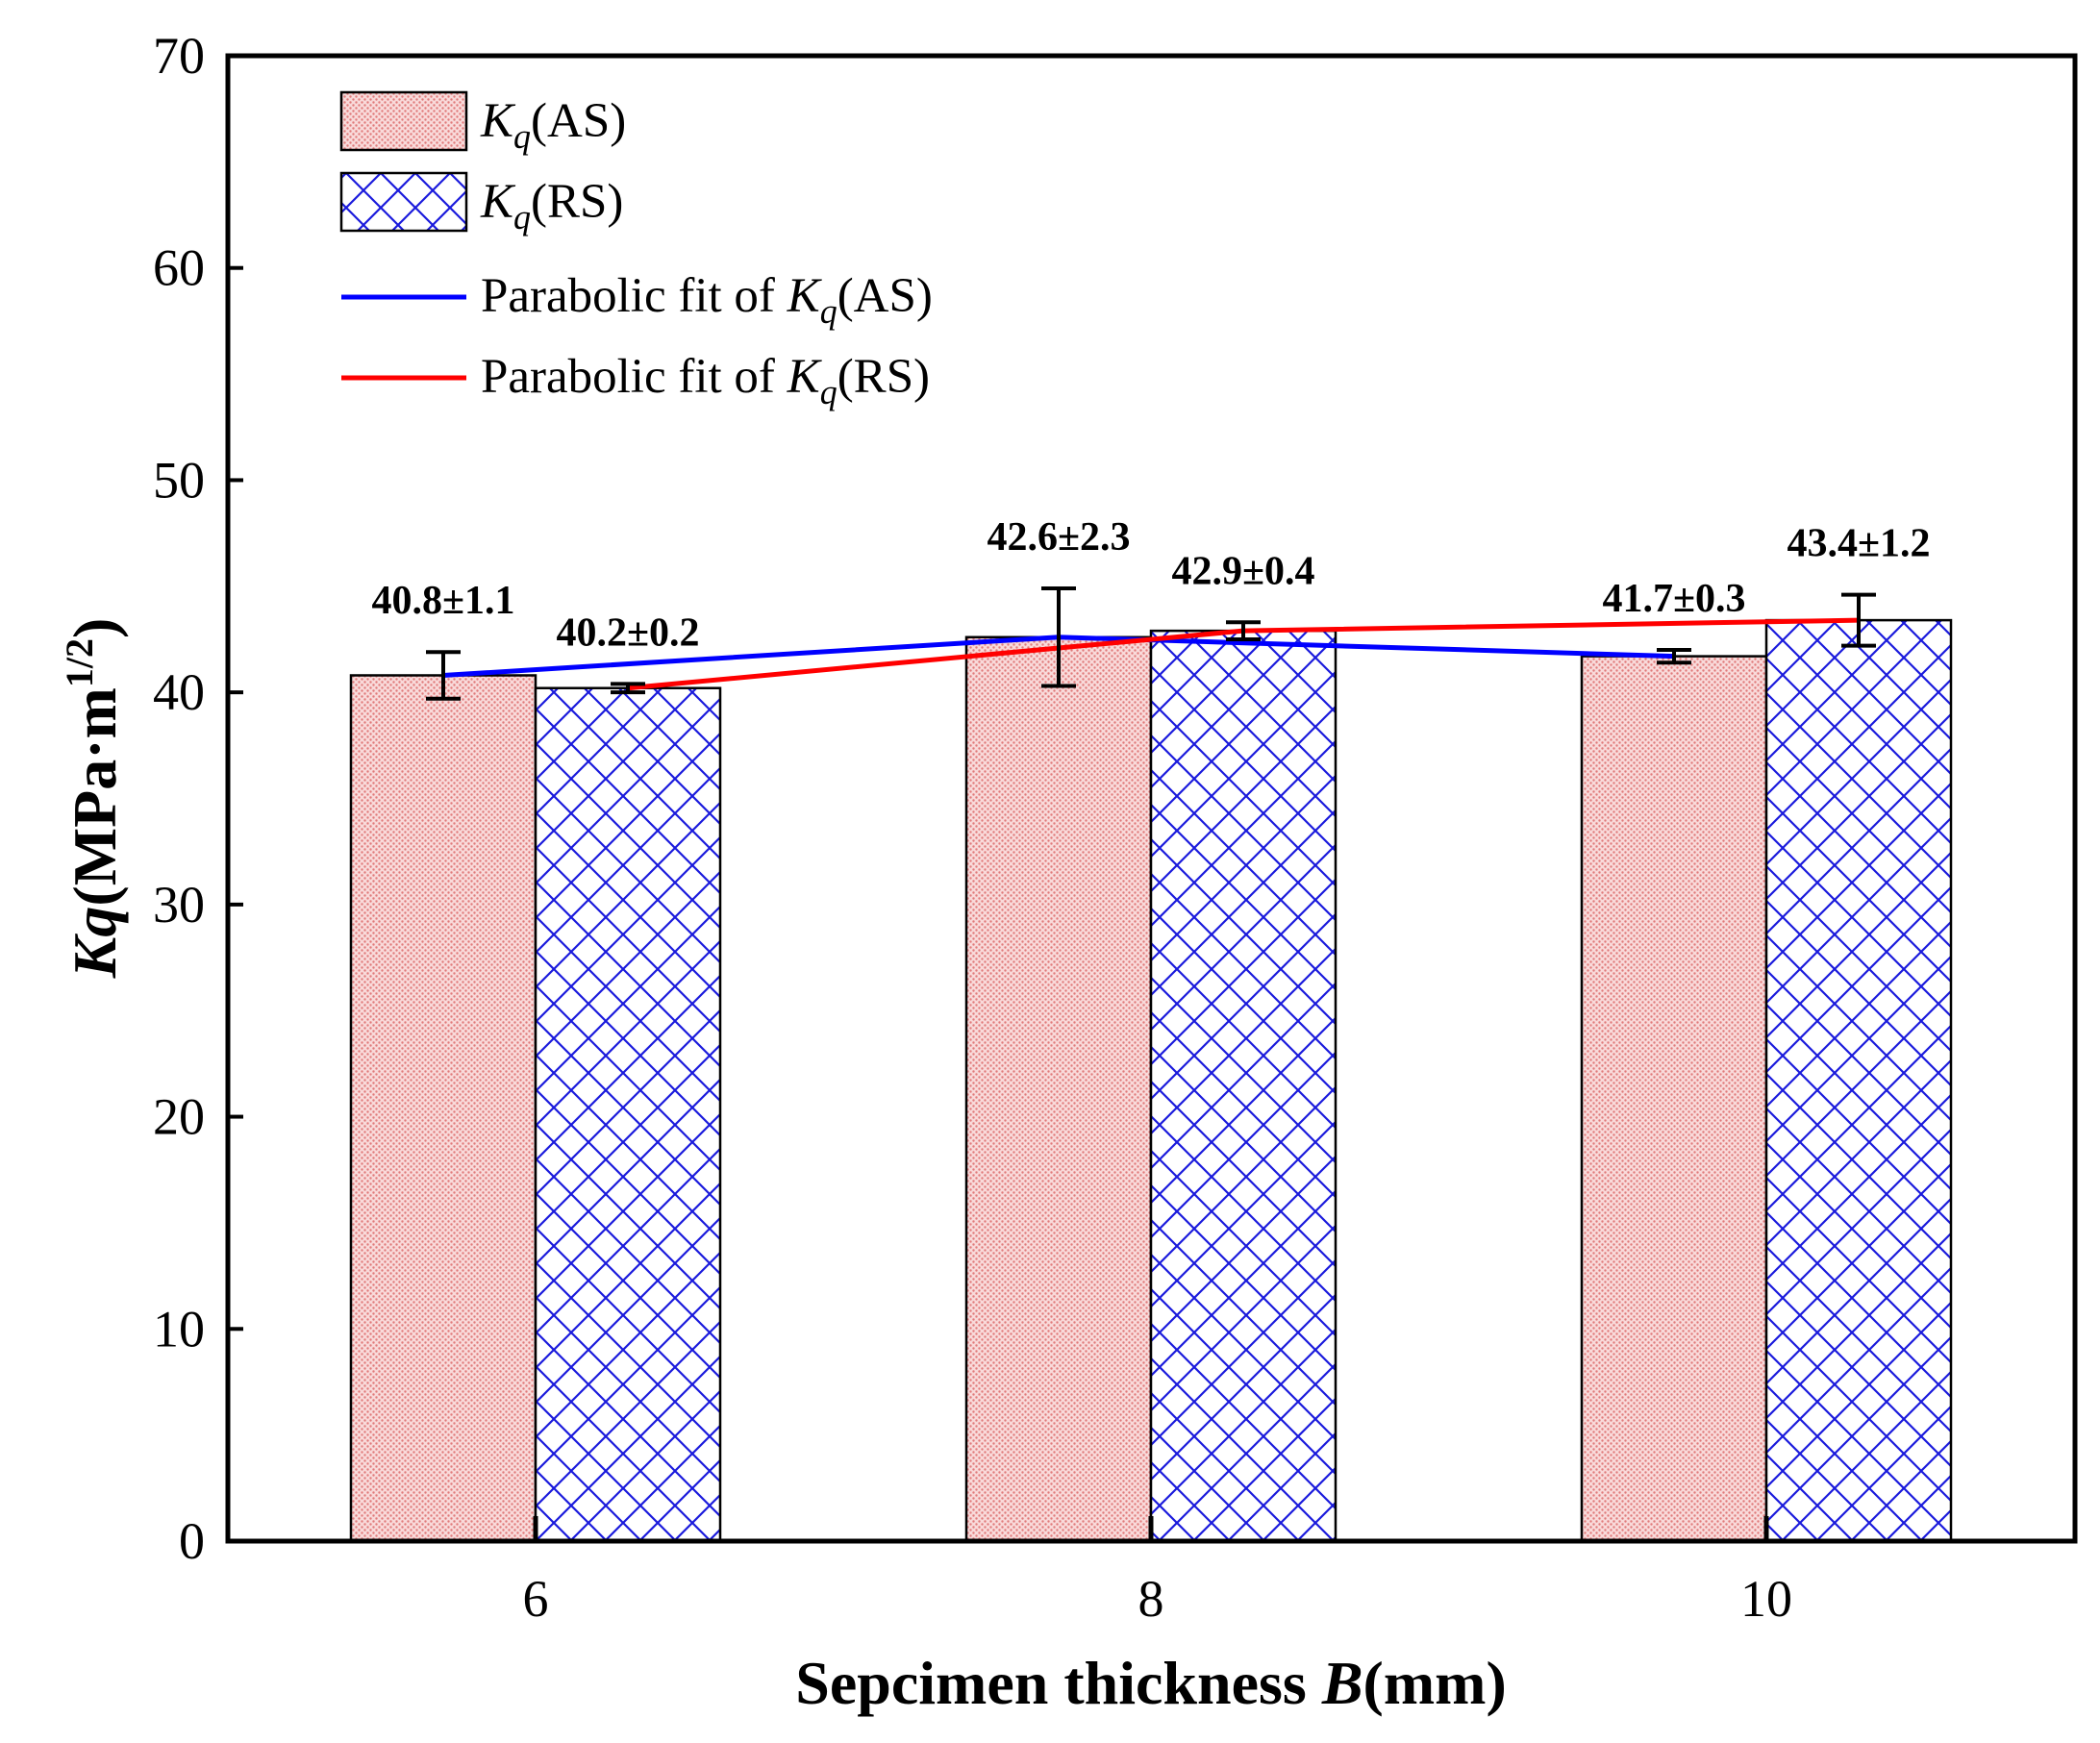  I want to click on legend-label-fit-as-sub: q, so click(829, 311).